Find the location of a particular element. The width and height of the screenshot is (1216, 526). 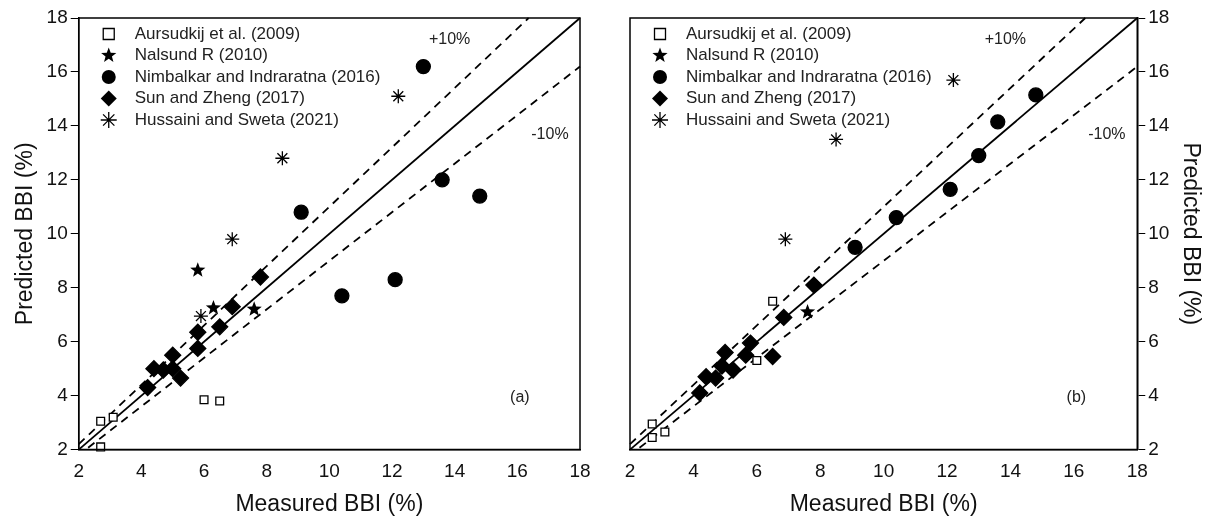

annotation: (b) is located at coordinates (1076, 397).